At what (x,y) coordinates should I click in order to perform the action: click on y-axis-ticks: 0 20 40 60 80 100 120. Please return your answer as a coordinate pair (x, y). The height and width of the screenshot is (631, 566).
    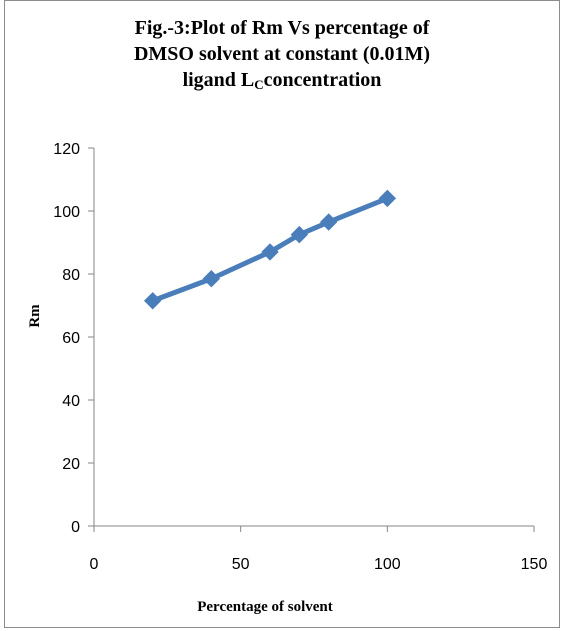
    Looking at the image, I should click on (73, 338).